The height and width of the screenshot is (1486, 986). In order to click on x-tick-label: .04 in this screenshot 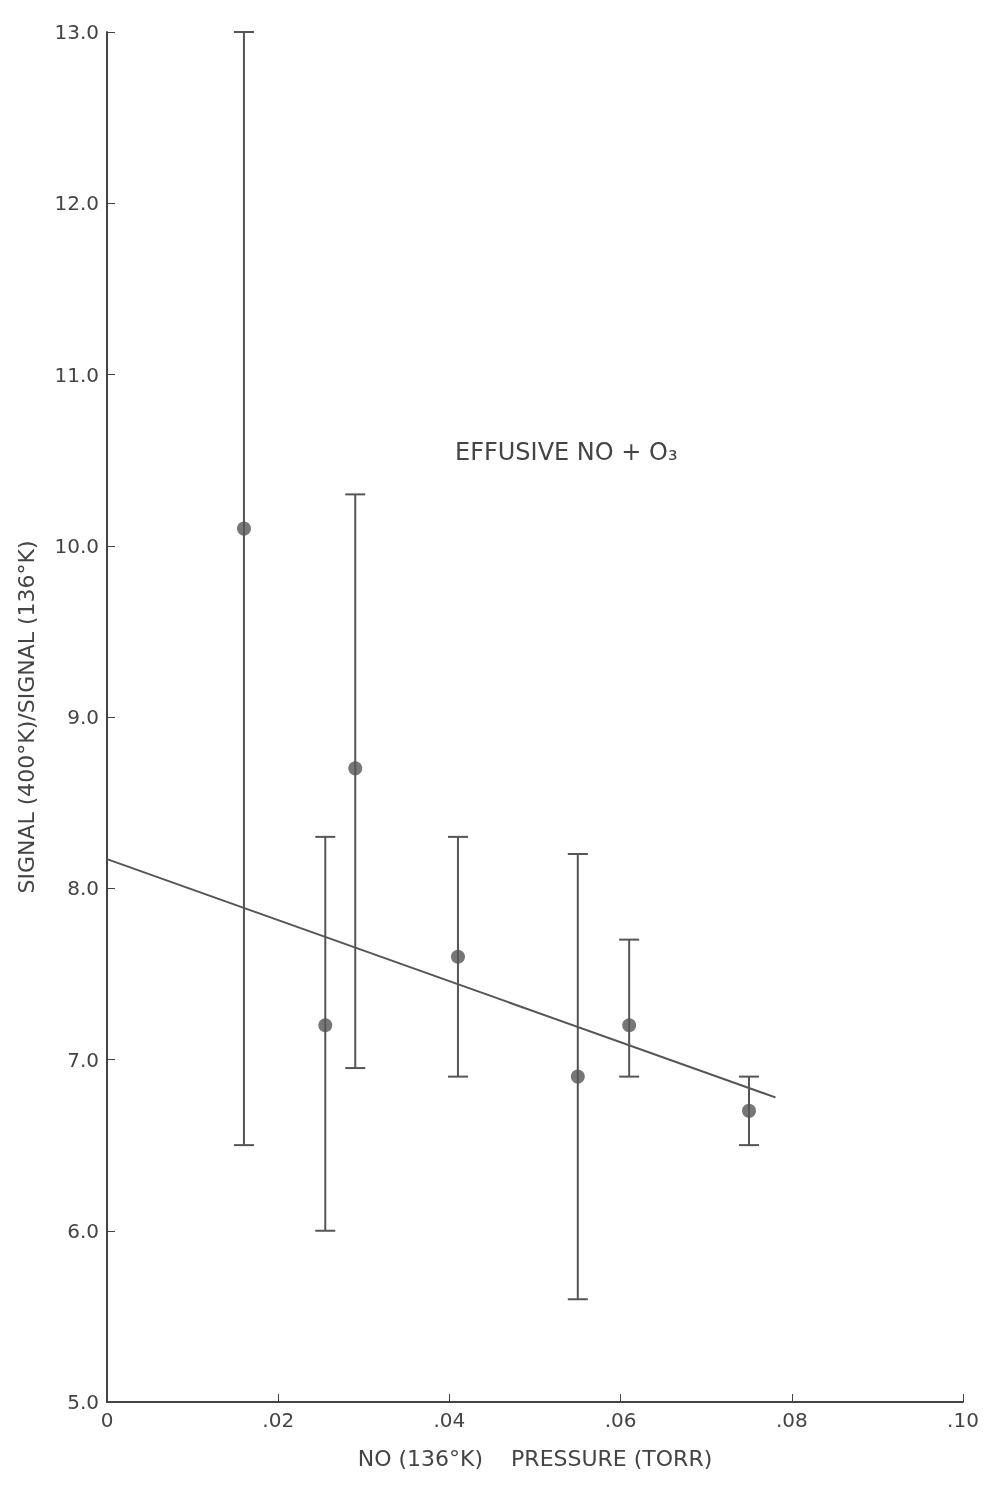, I will do `click(449, 1420)`.